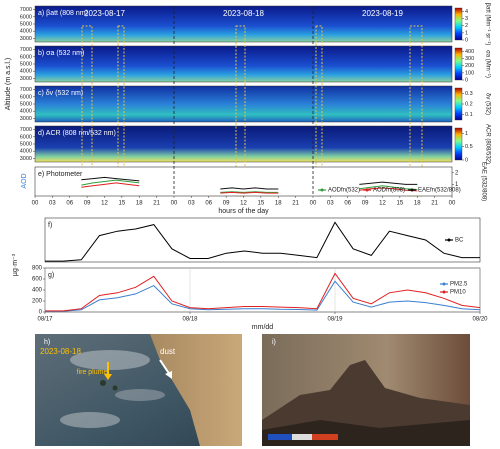 This screenshot has width=500, height=449. Describe the element at coordinates (487, 24) in the screenshot. I see `colorbar-label: βatt (Mm⁻¹ sr⁻¹)` at that location.